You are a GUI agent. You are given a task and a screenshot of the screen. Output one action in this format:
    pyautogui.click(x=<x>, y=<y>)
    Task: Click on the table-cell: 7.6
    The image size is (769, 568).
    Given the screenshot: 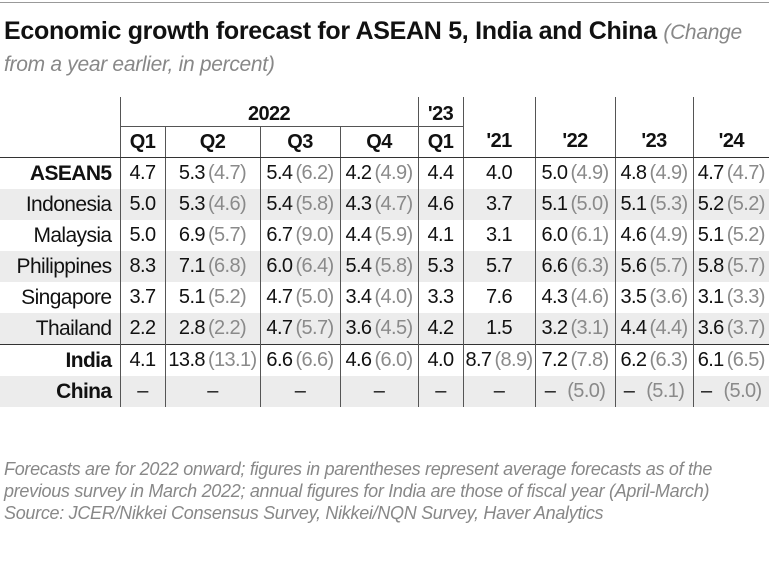 What is the action you would take?
    pyautogui.click(x=499, y=297)
    